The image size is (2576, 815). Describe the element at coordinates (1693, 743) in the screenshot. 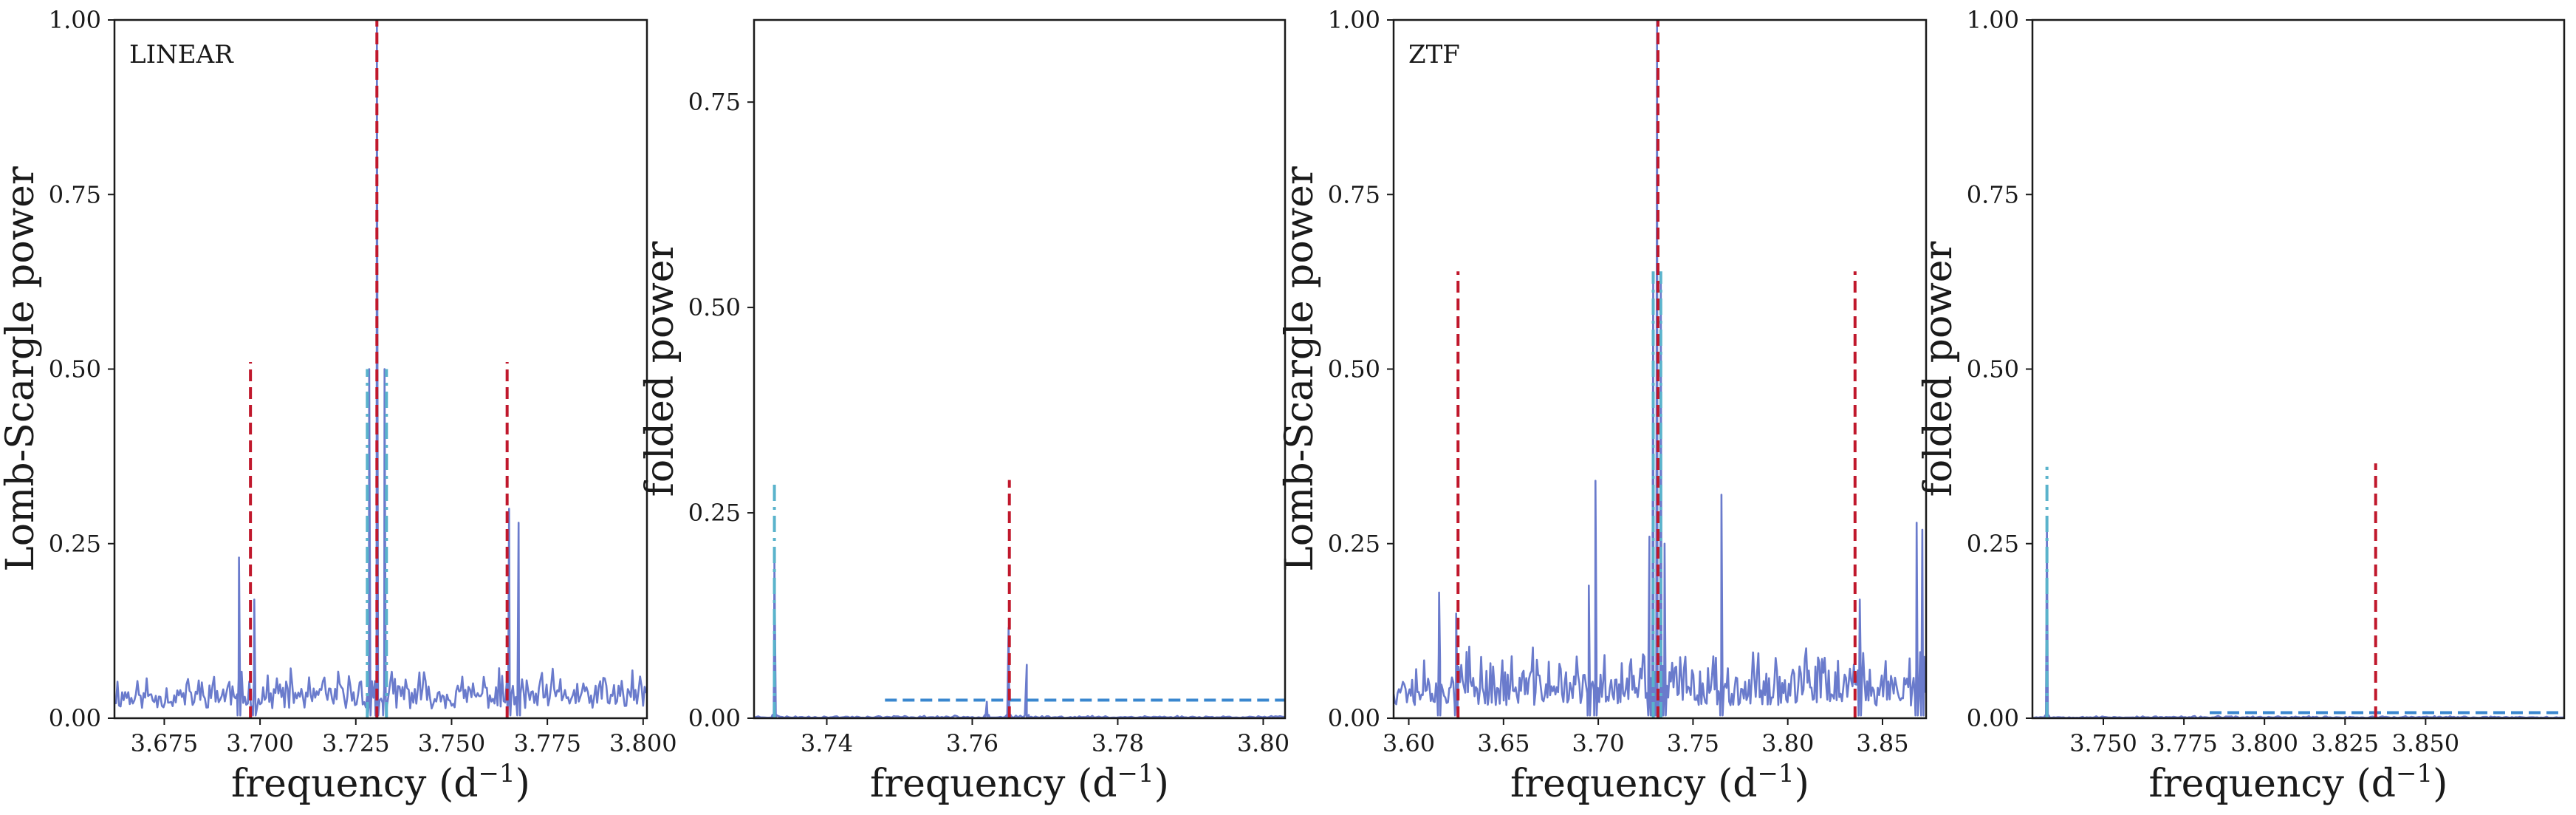

I see `x-tick-label: 3.75` at that location.